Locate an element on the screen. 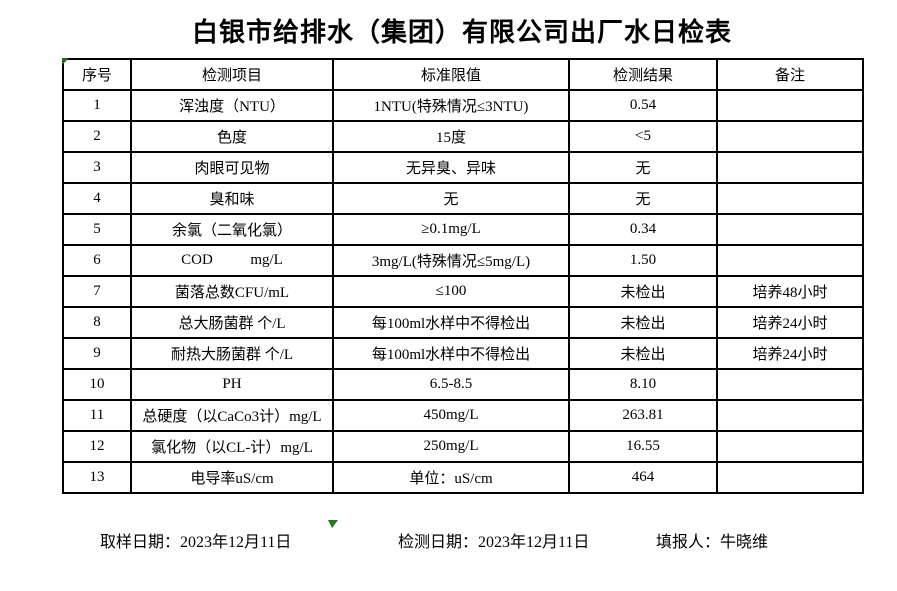 The width and height of the screenshot is (897, 591). green-wedge-artifact-icon is located at coordinates (333, 524).